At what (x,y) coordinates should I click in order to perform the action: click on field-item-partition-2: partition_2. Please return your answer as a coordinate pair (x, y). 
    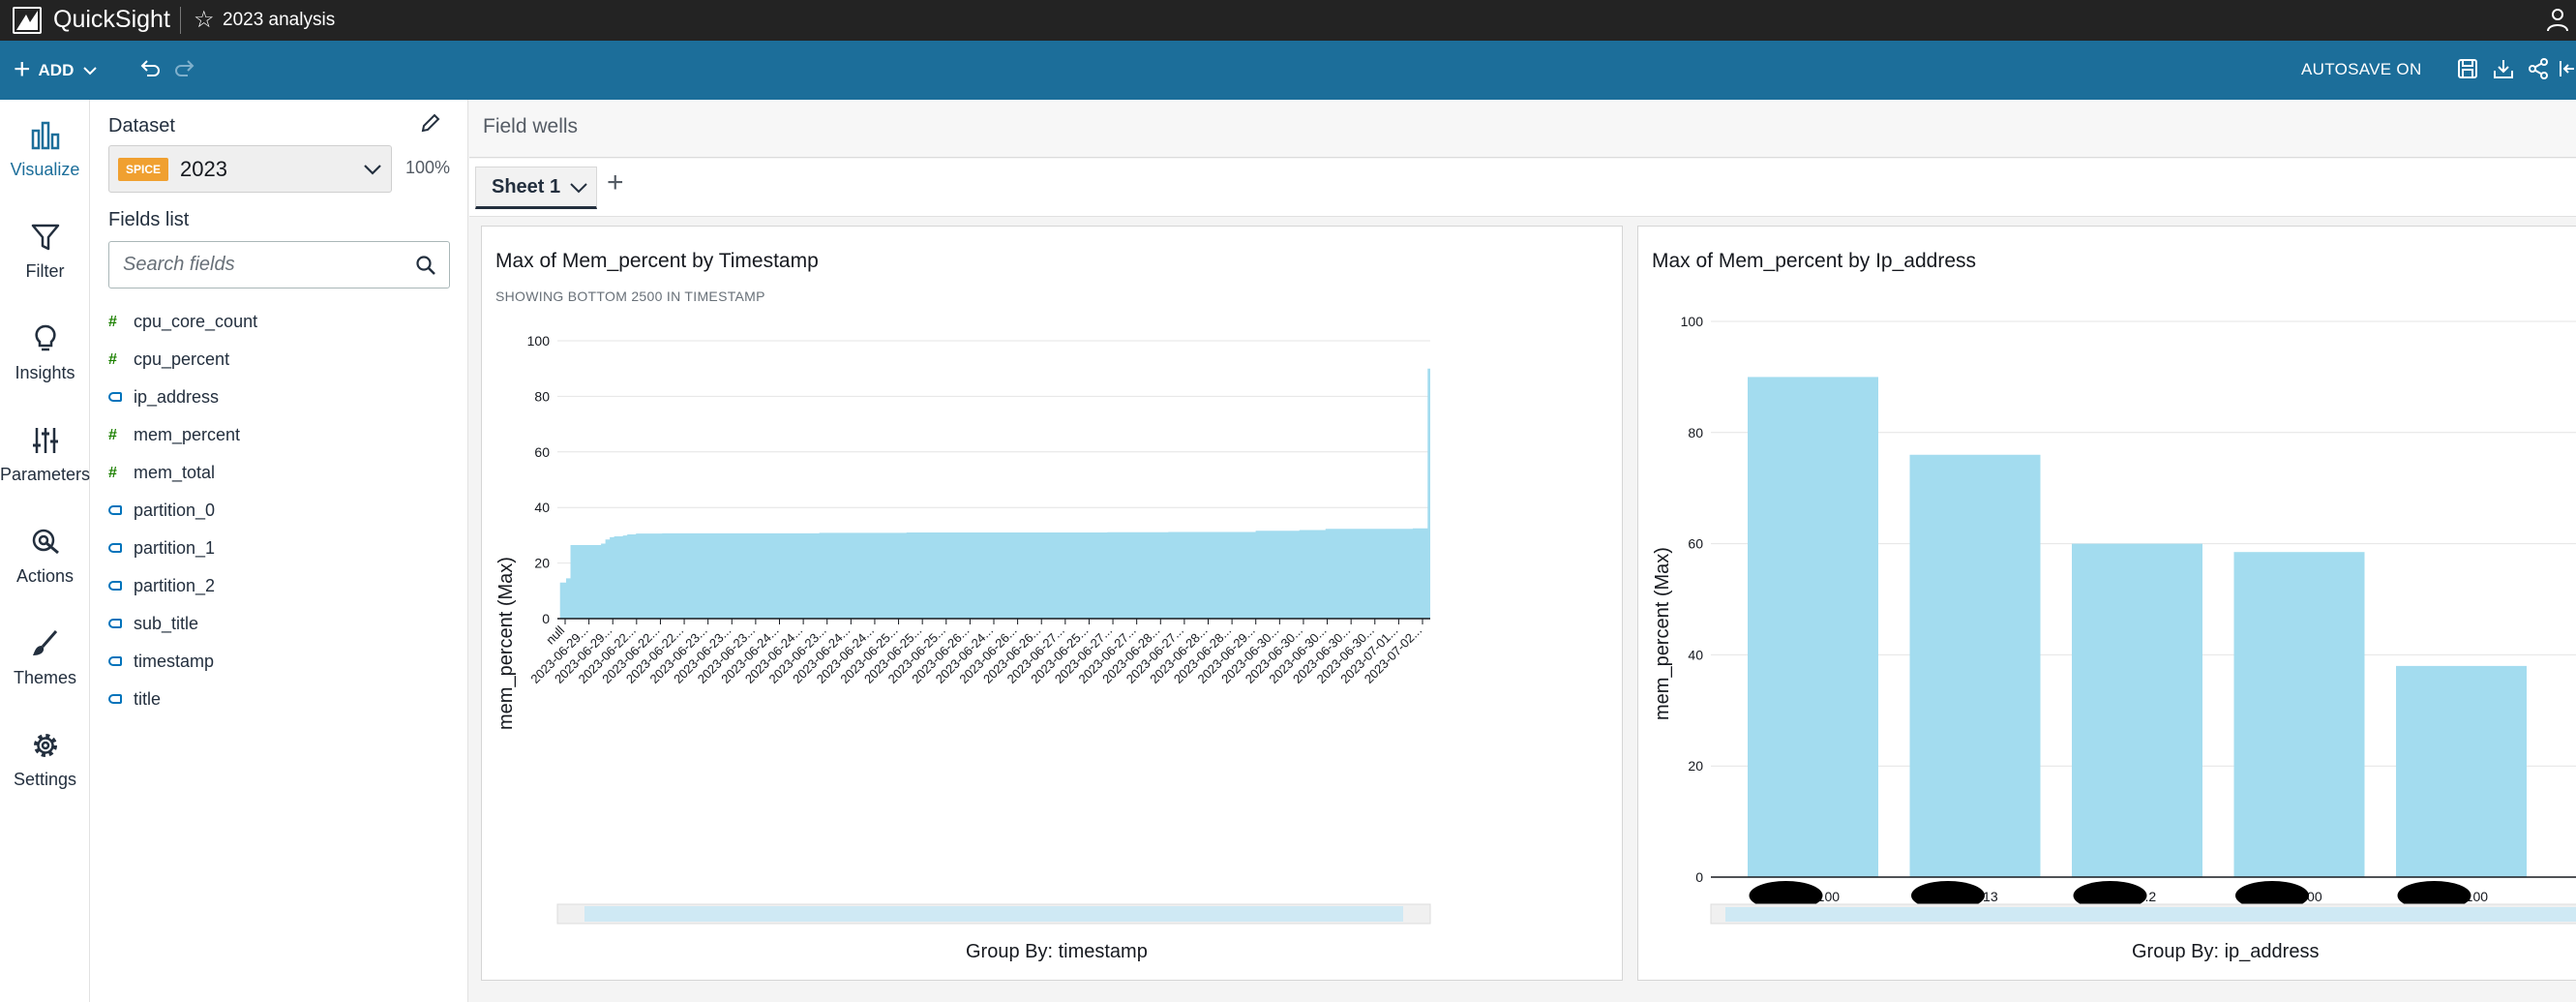
    Looking at the image, I should click on (279, 586).